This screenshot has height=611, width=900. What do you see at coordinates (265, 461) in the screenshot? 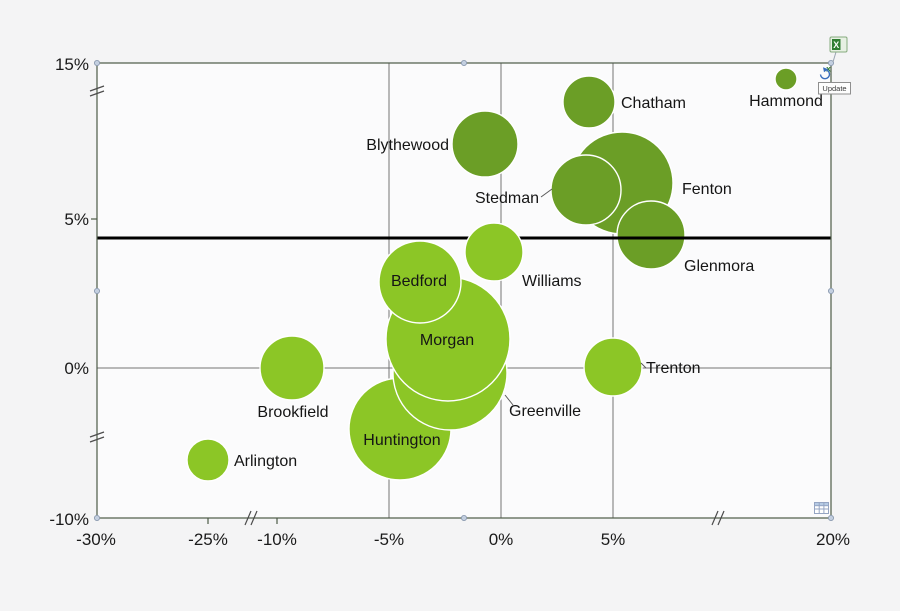
I see `label-arlington: Arlington` at bounding box center [265, 461].